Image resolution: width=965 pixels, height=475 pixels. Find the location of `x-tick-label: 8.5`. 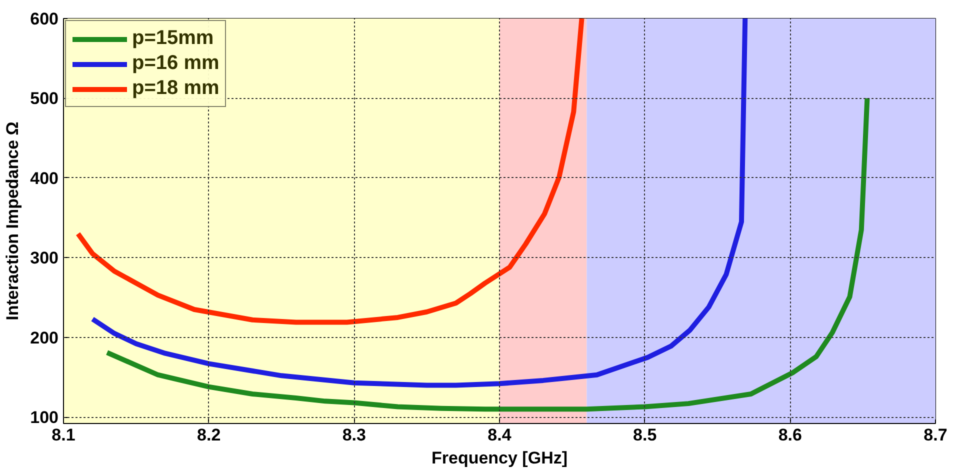

x-tick-label: 8.5 is located at coordinates (645, 435).